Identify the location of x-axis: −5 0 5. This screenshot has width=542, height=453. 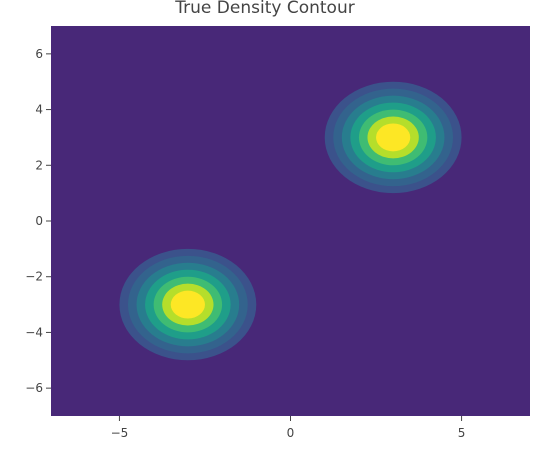
(288, 428).